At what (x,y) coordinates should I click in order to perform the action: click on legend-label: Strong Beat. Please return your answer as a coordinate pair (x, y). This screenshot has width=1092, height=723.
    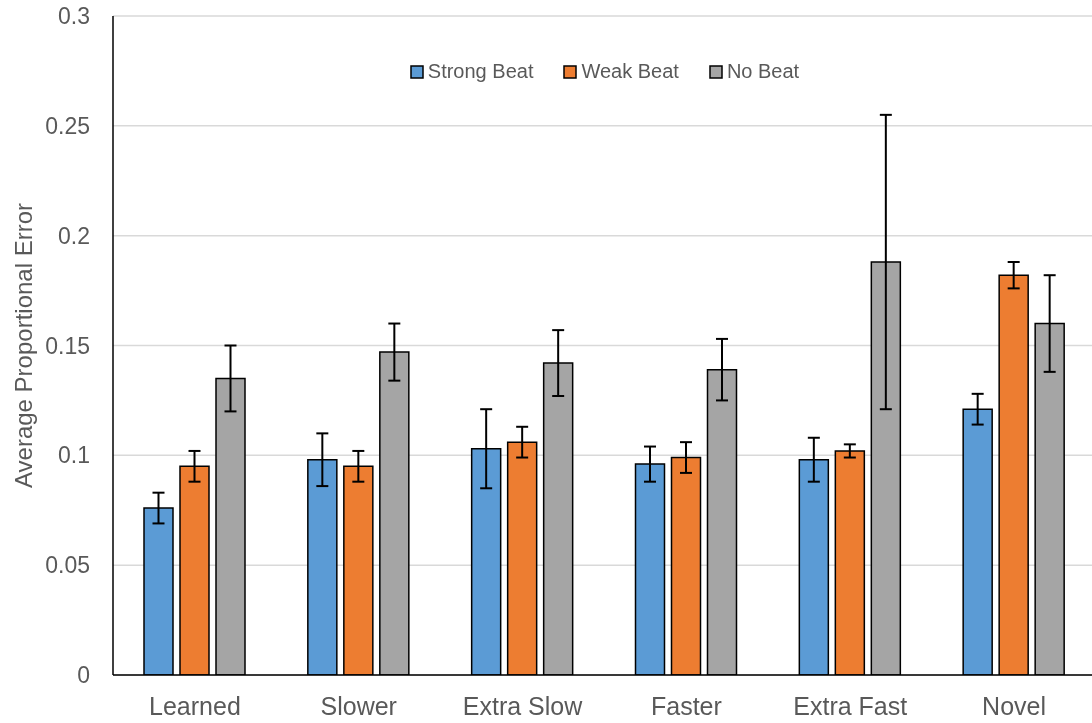
    Looking at the image, I should click on (480, 71).